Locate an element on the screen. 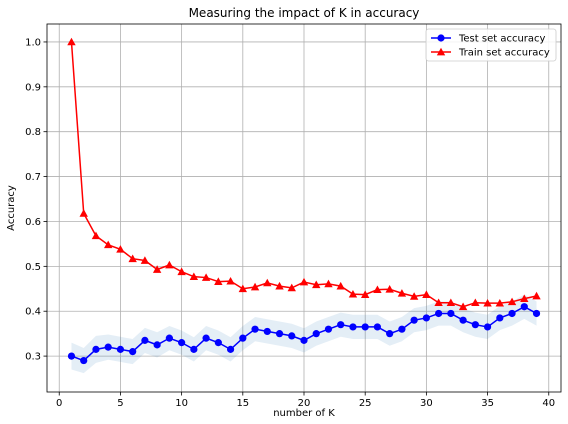 This screenshot has height=424, width=568. x-tick-label: 10 is located at coordinates (181, 403).